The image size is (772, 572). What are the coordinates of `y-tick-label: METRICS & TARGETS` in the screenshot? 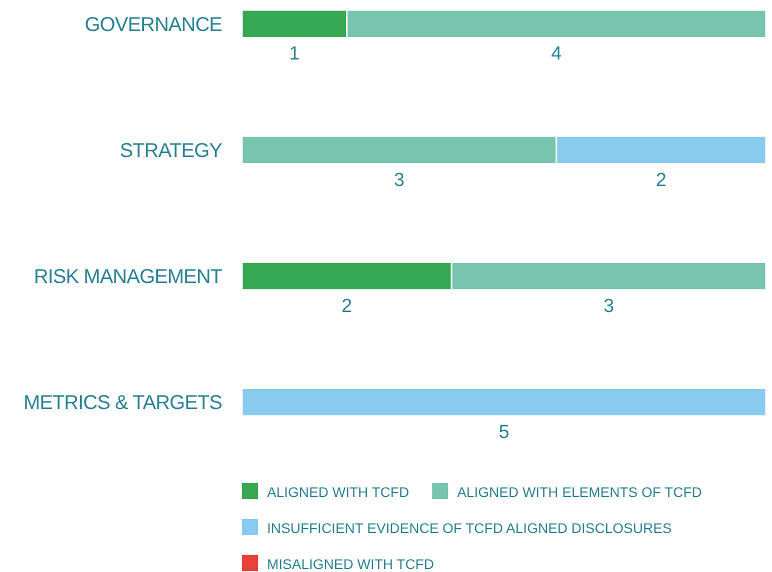 It's located at (122, 403).